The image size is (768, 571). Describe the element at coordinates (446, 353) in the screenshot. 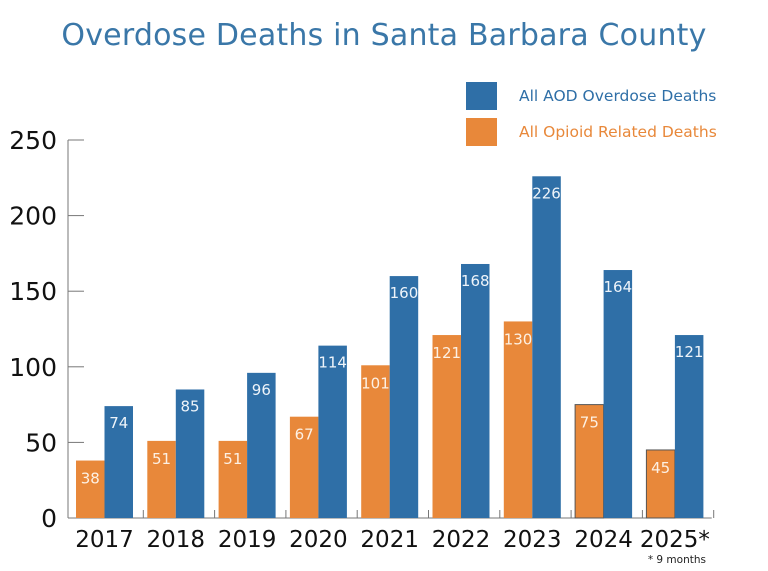

I see `data-label-opioid: 121` at that location.